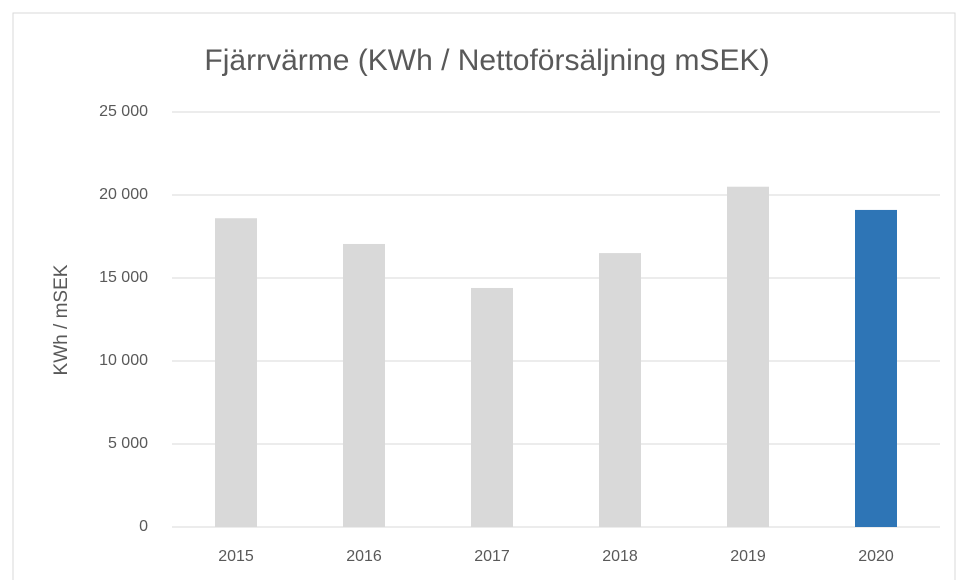  What do you see at coordinates (128, 443) in the screenshot?
I see `y-tick-label: 5 000` at bounding box center [128, 443].